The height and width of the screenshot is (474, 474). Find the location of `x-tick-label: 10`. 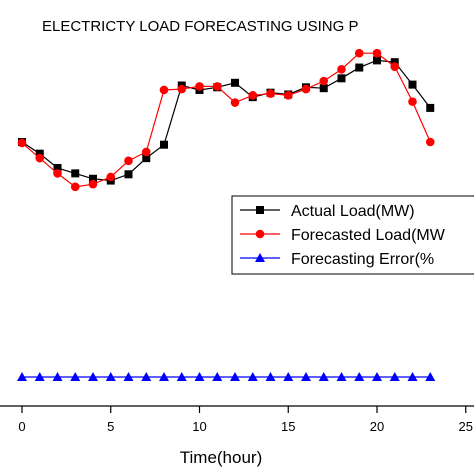

x-tick-label: 10 is located at coordinates (199, 426).